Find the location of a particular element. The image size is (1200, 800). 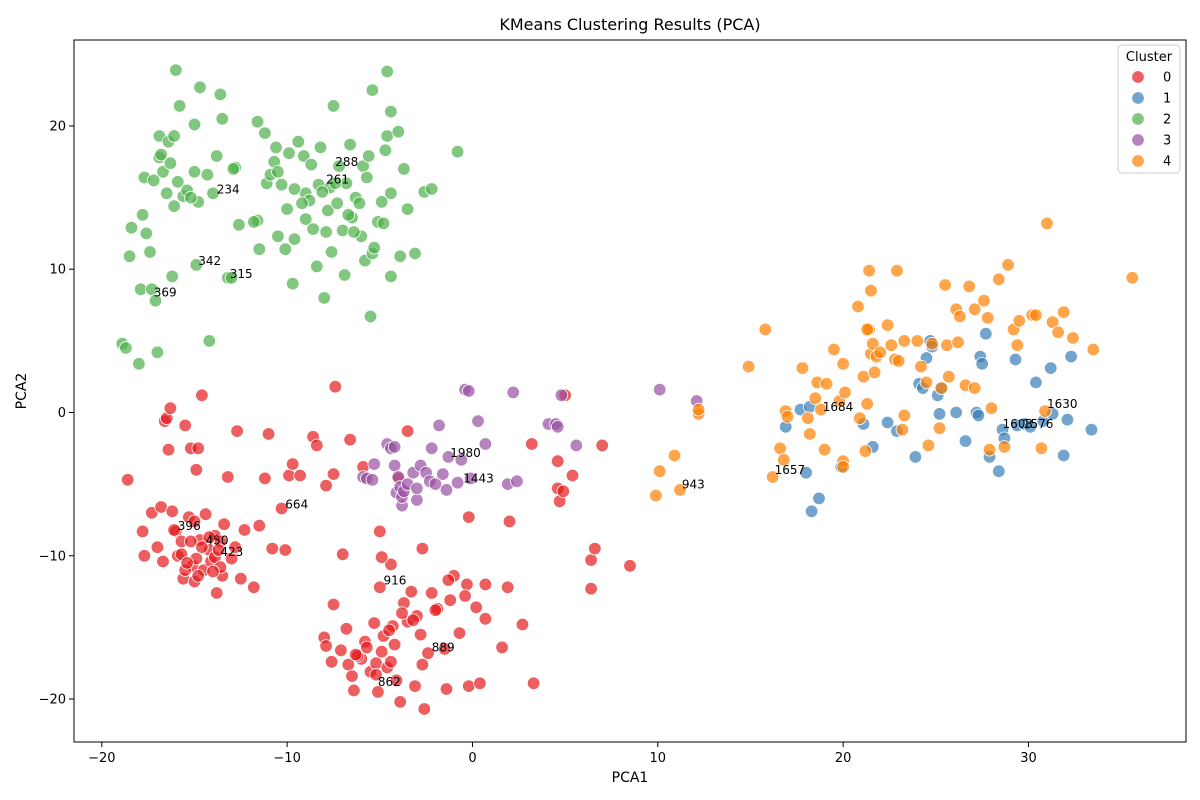

legend-label-cluster-0: 0 is located at coordinates (1167, 78).